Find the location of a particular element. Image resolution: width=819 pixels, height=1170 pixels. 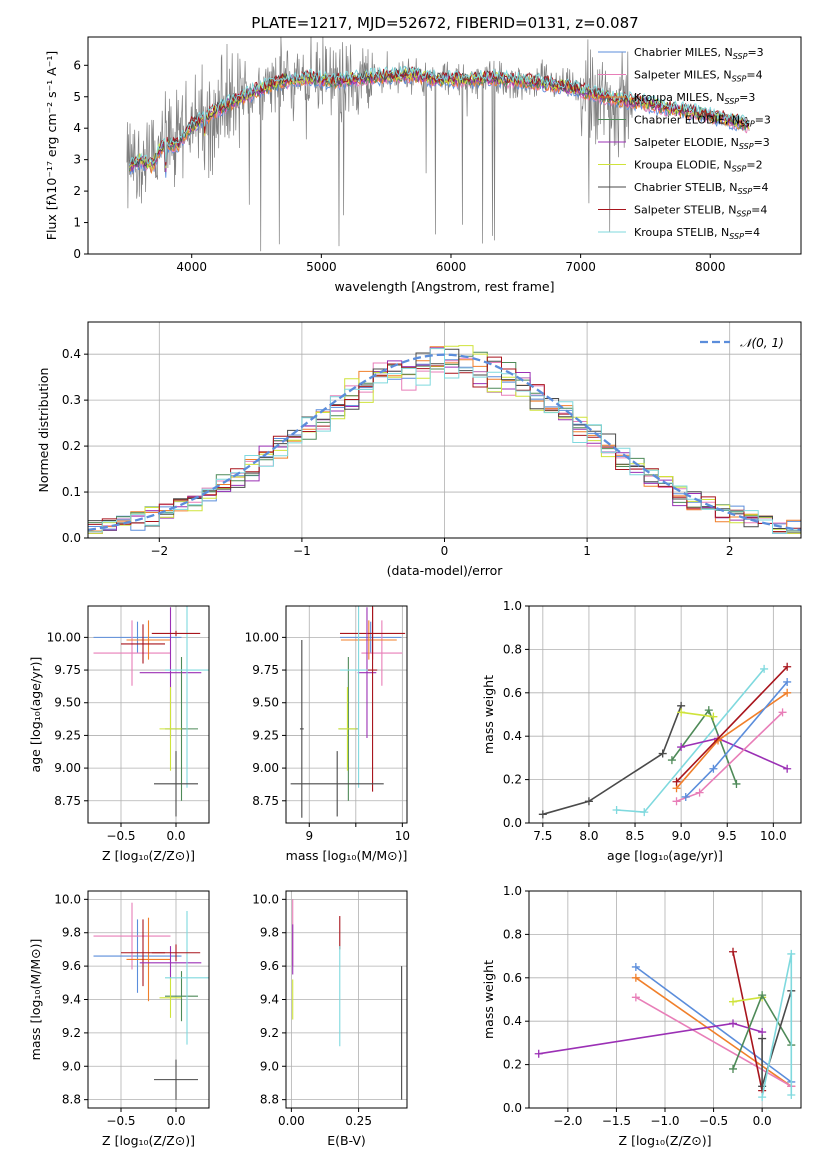

residuals-ylabel: Normed distribution is located at coordinates (43, 430).